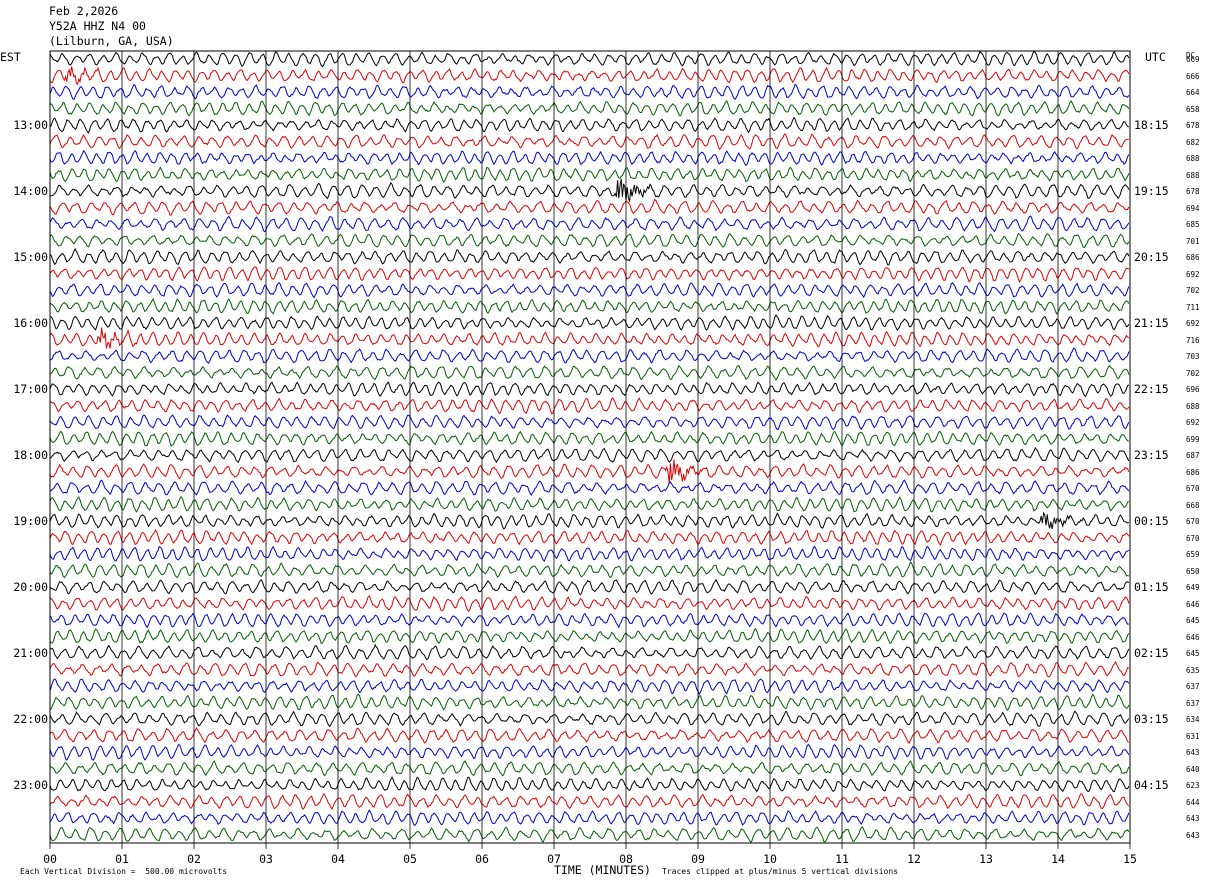 This screenshot has height=886, width=1210. What do you see at coordinates (770, 859) in the screenshot?
I see `x-tick-label: 10` at bounding box center [770, 859].